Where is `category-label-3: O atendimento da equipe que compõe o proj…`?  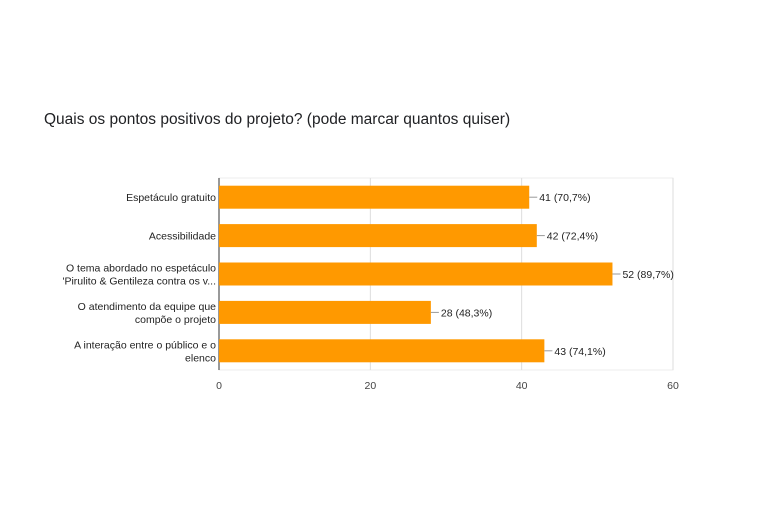 category-label-3: O atendimento da equipe que compõe o proj… is located at coordinates (147, 313).